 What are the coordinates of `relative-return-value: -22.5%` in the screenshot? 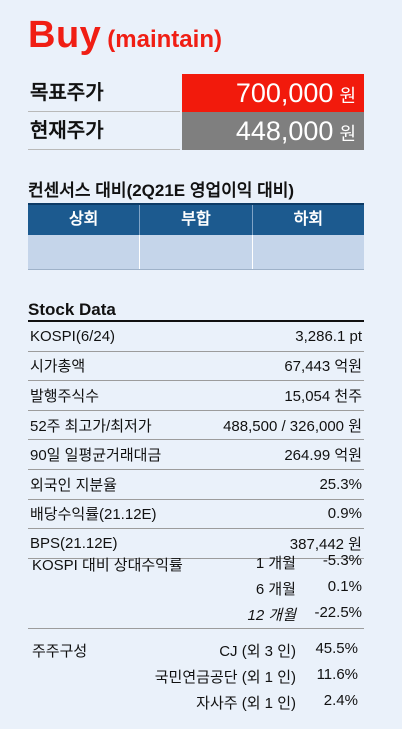 It's located at (338, 612).